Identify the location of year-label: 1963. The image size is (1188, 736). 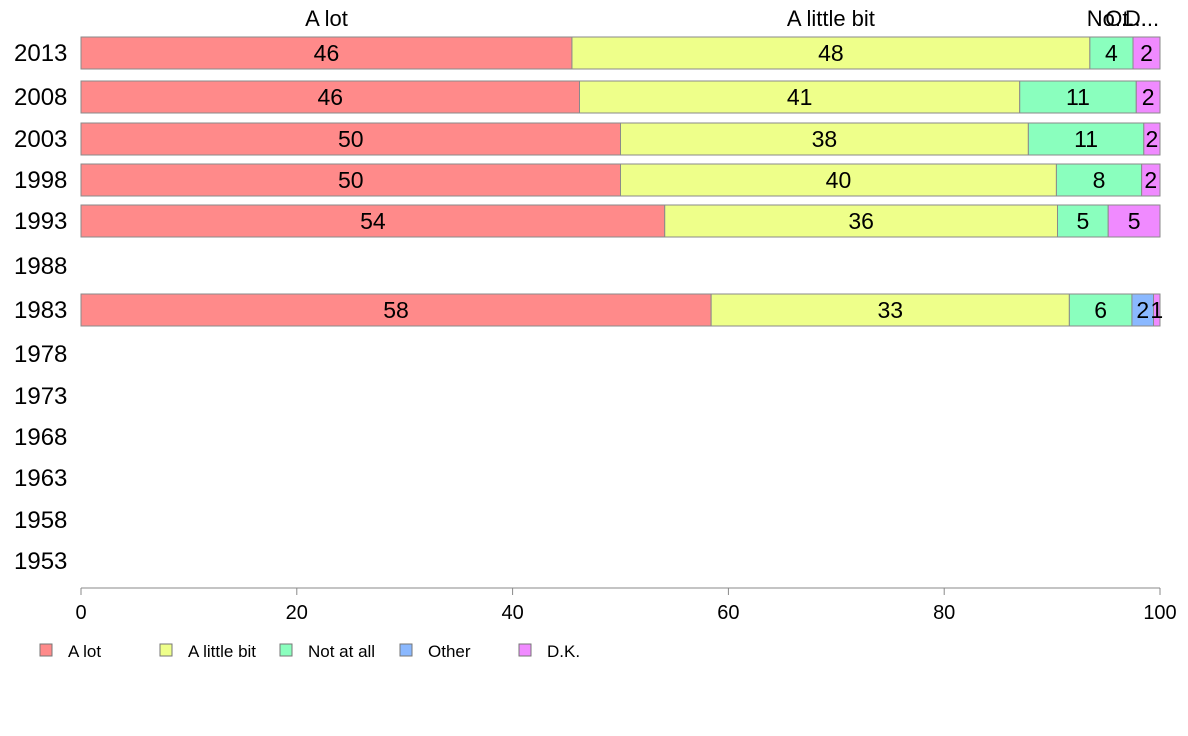
(40, 478).